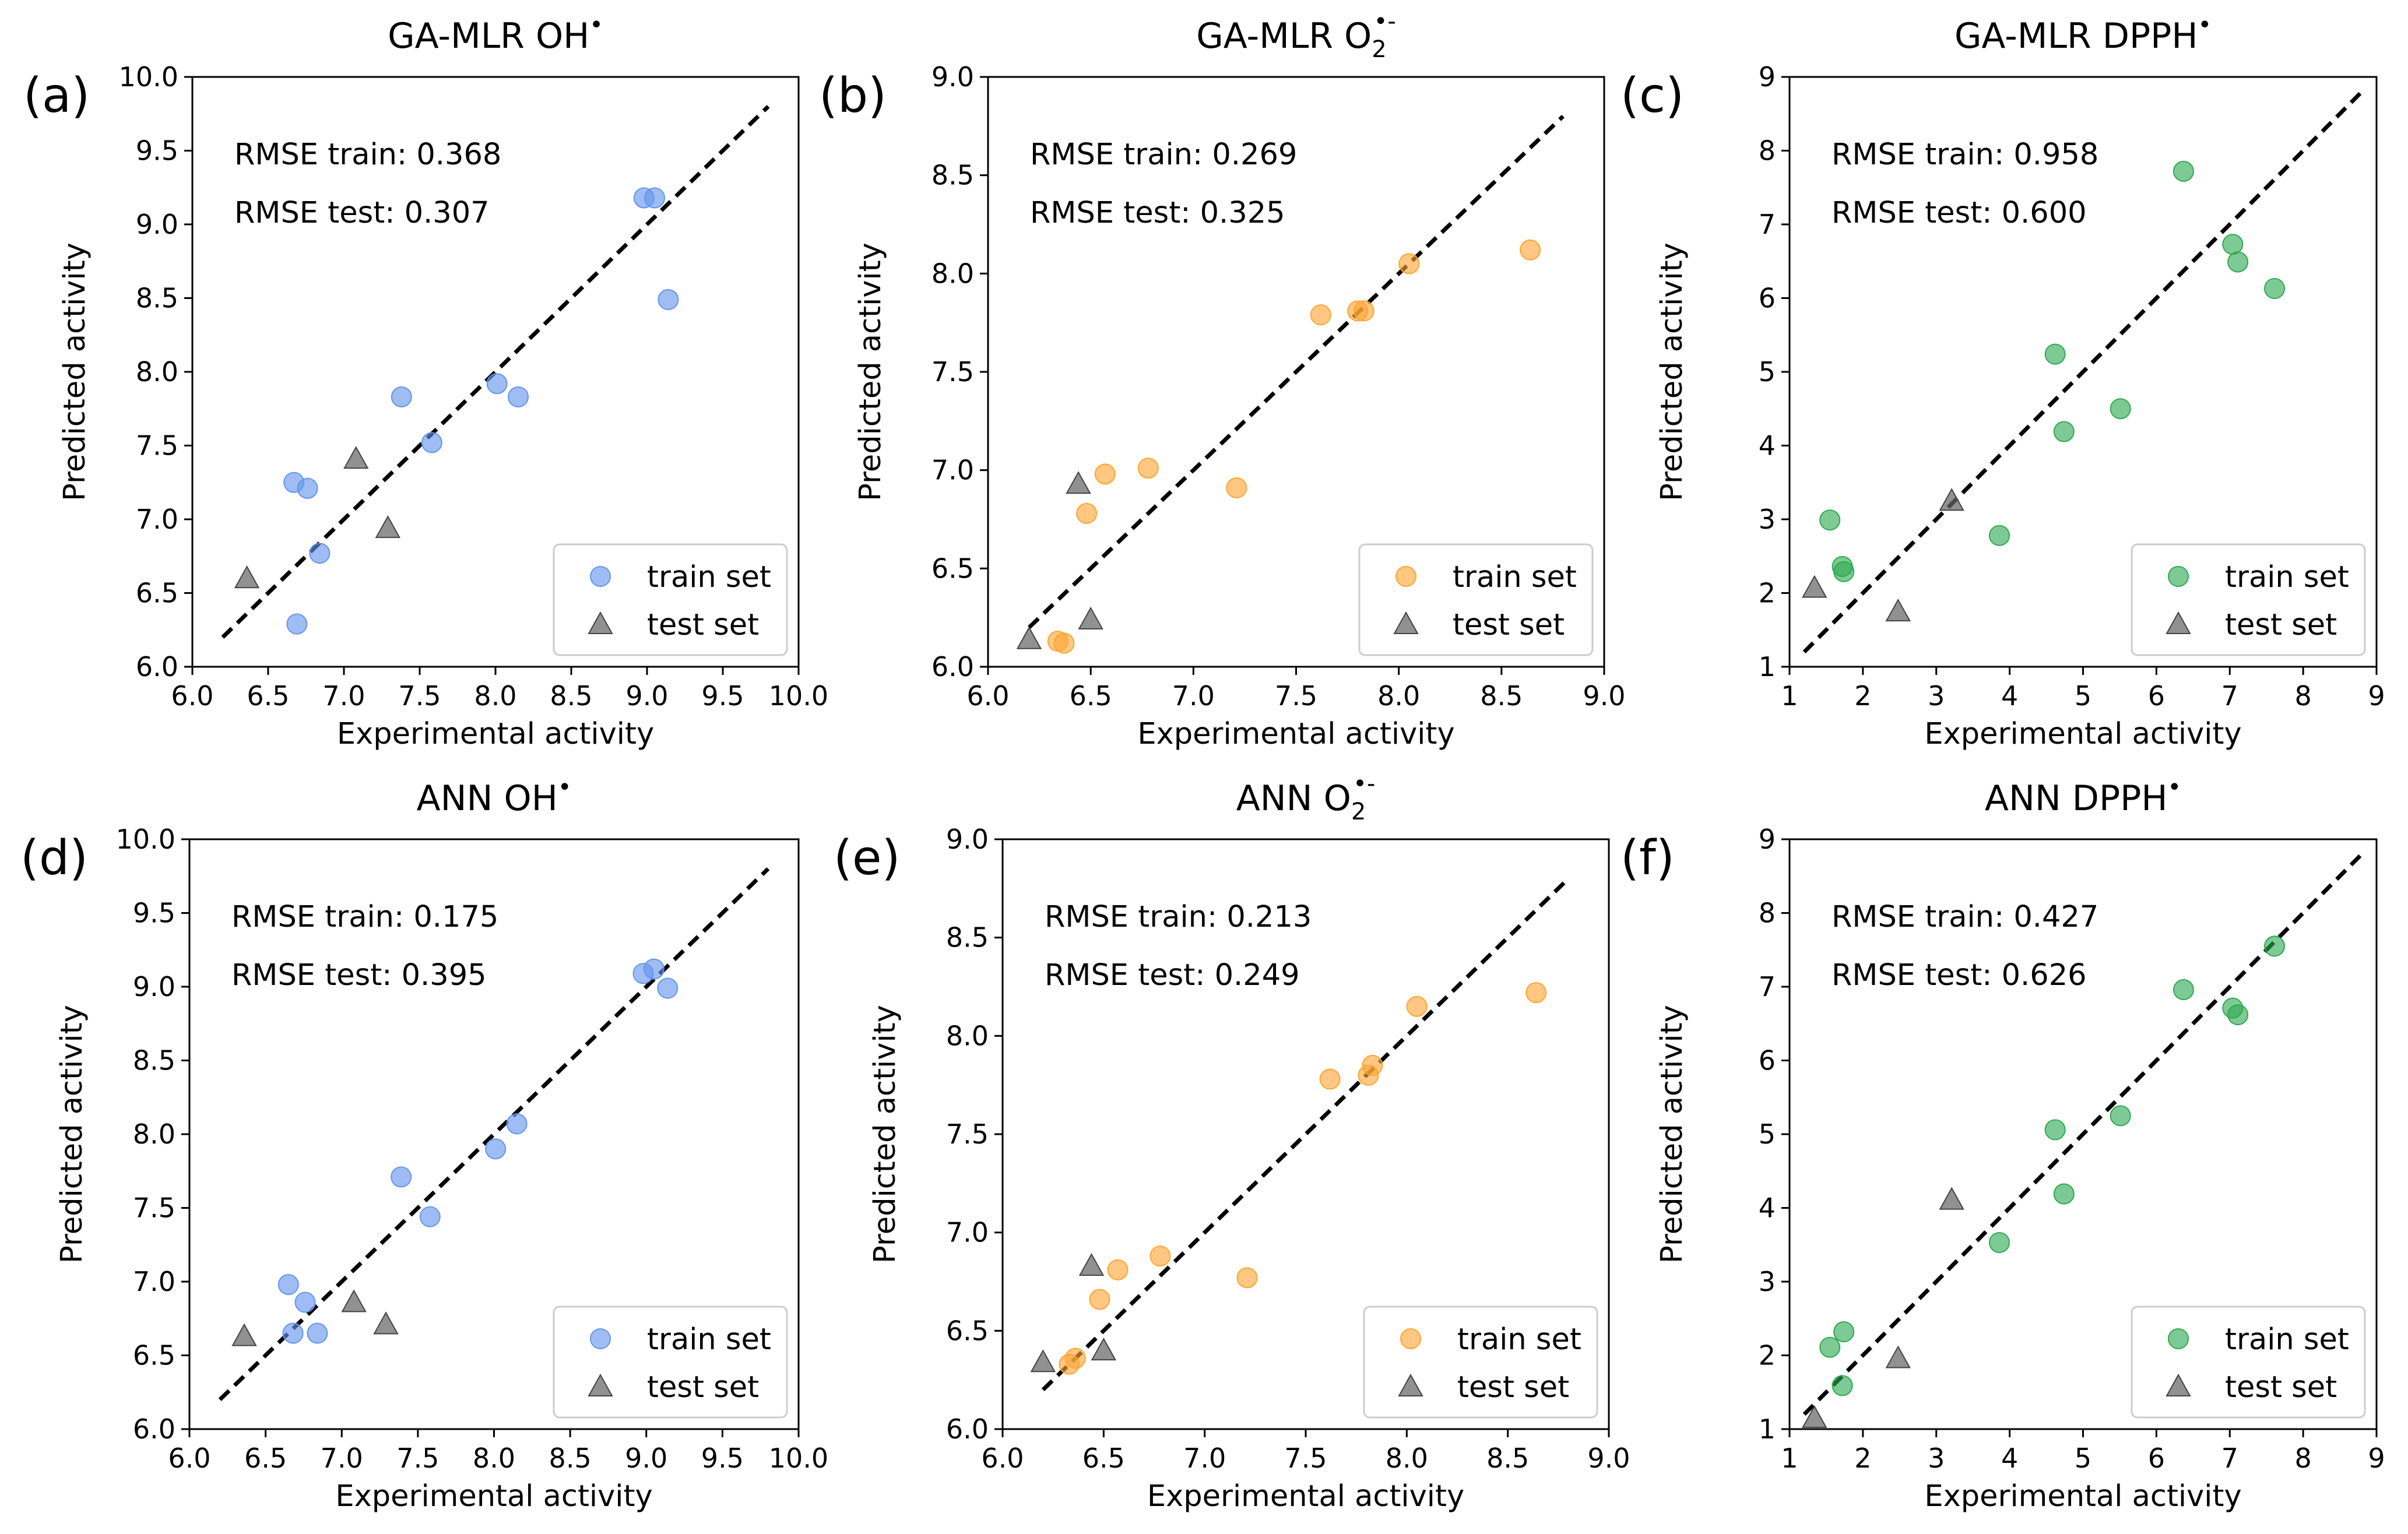 Image resolution: width=2408 pixels, height=1534 pixels. What do you see at coordinates (154, 1208) in the screenshot?
I see `y-tick-label: 7.5` at bounding box center [154, 1208].